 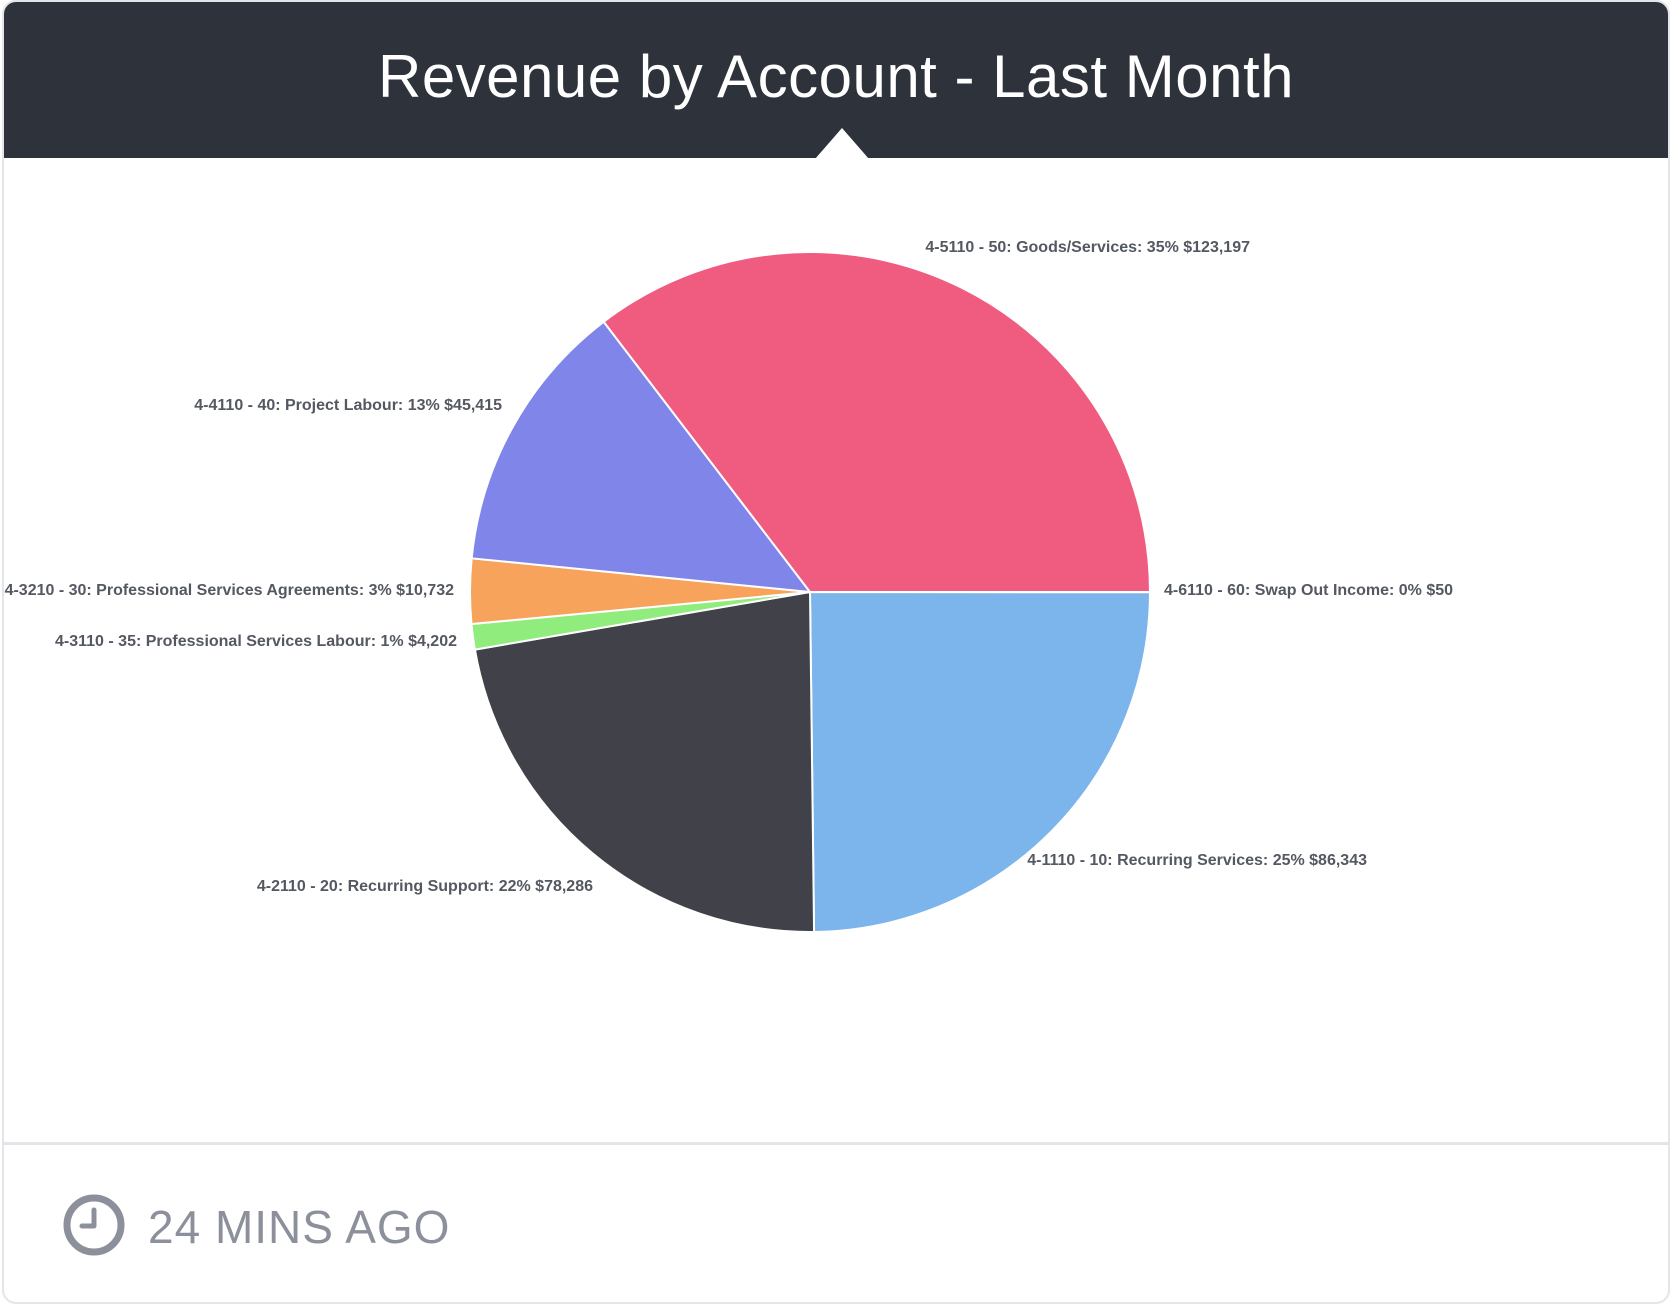 I want to click on widget-title: Revenue by Account - Last Month, so click(x=836, y=76).